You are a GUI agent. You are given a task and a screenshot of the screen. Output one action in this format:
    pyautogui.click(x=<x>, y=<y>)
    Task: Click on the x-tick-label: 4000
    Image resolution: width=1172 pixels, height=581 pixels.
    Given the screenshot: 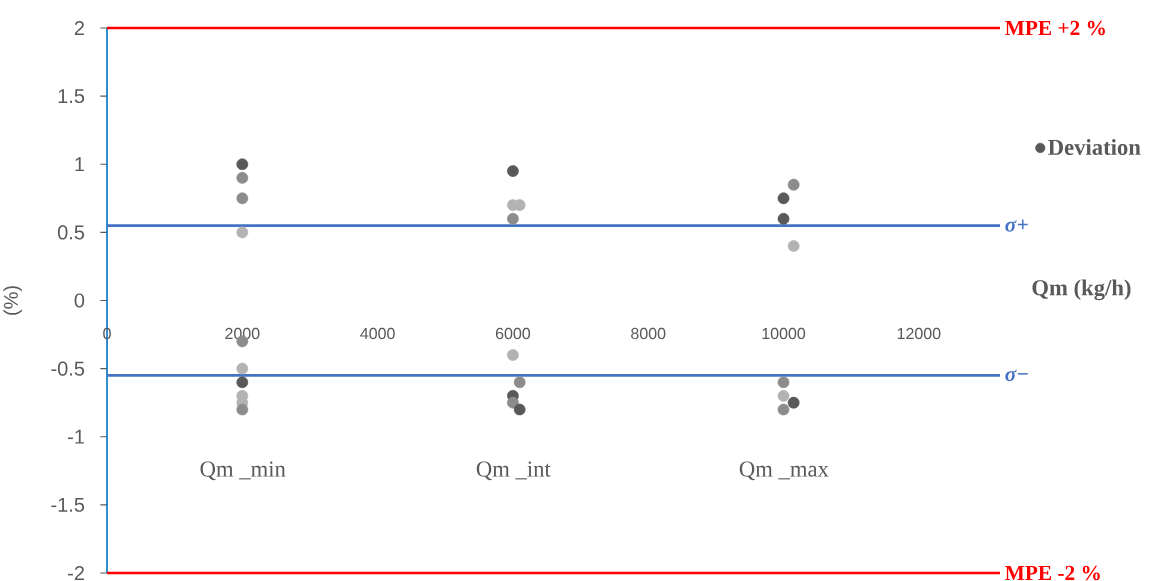 What is the action you would take?
    pyautogui.click(x=377, y=333)
    